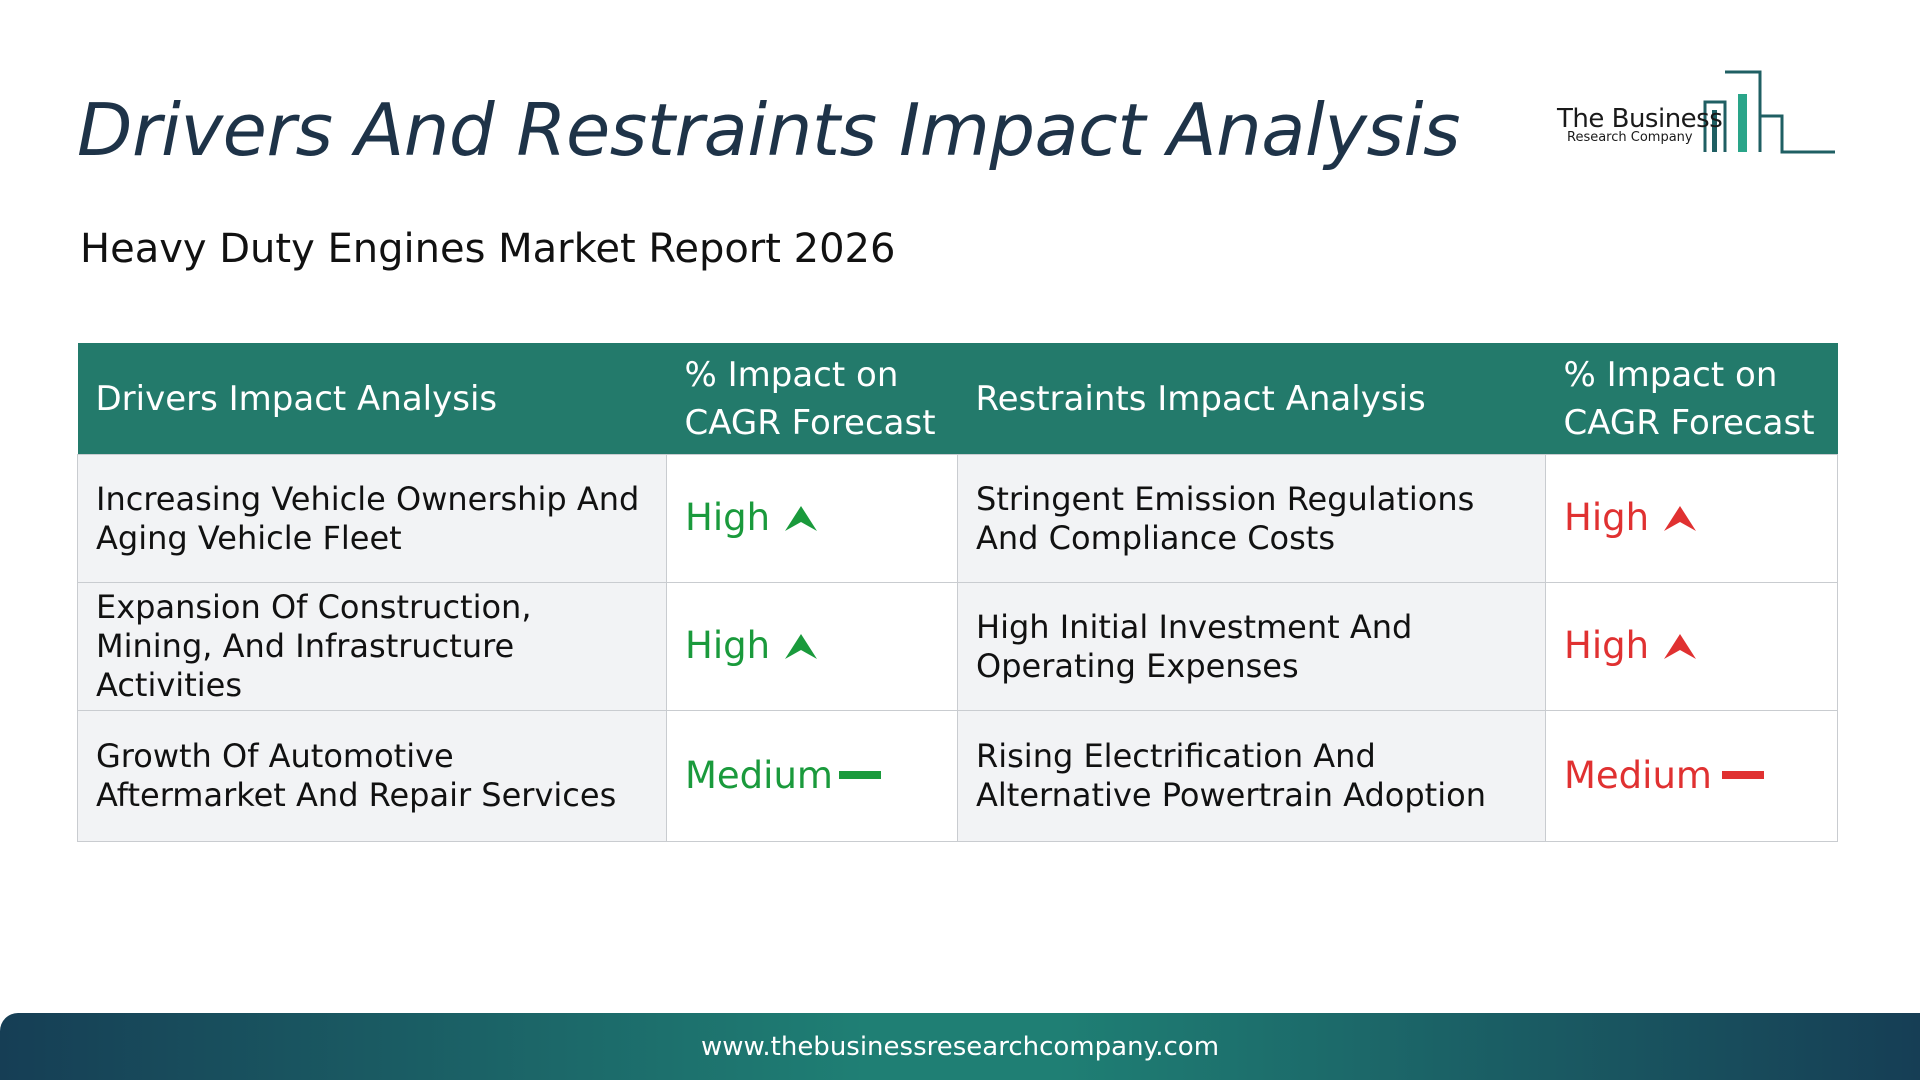  I want to click on logo-name: The Business, so click(1640, 119).